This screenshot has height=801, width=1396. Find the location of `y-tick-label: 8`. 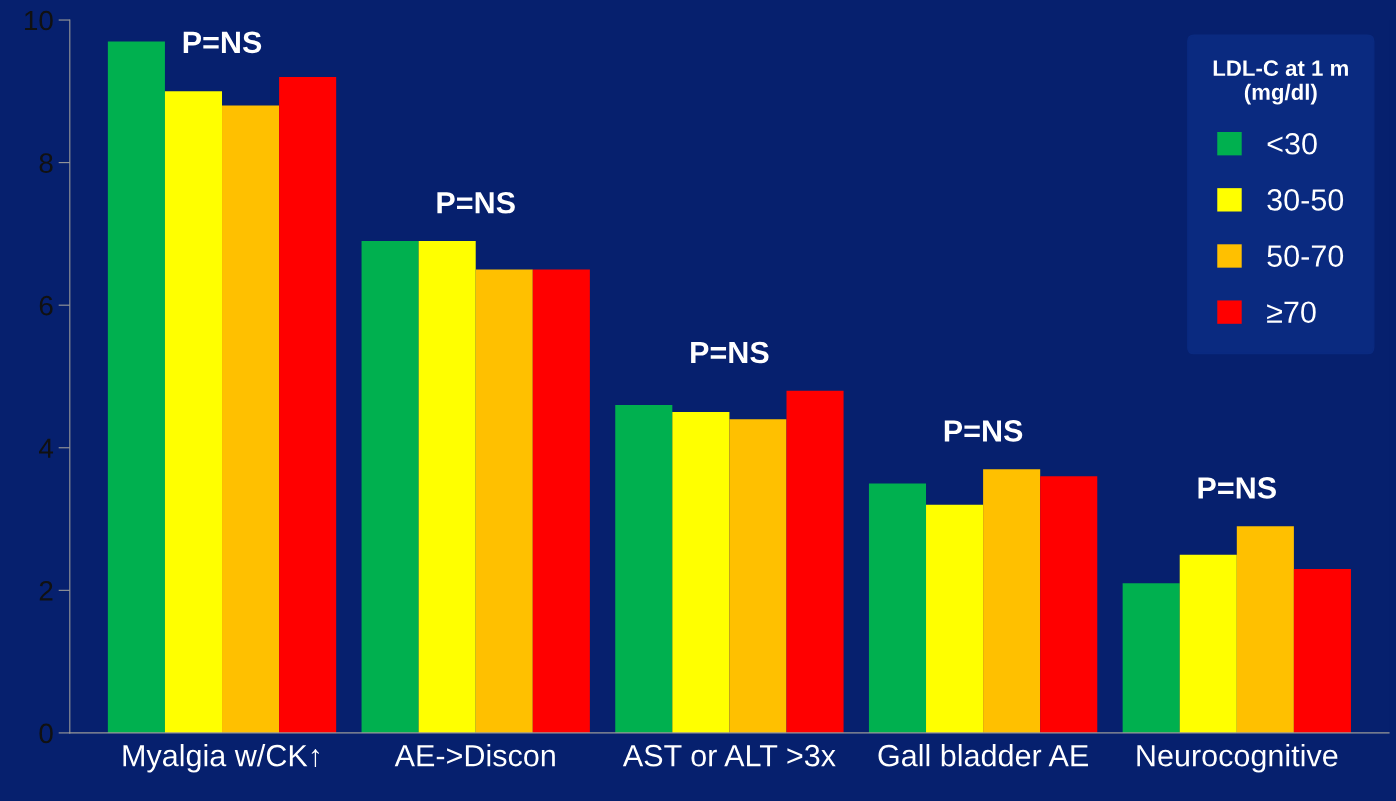

y-tick-label: 8 is located at coordinates (46, 163).